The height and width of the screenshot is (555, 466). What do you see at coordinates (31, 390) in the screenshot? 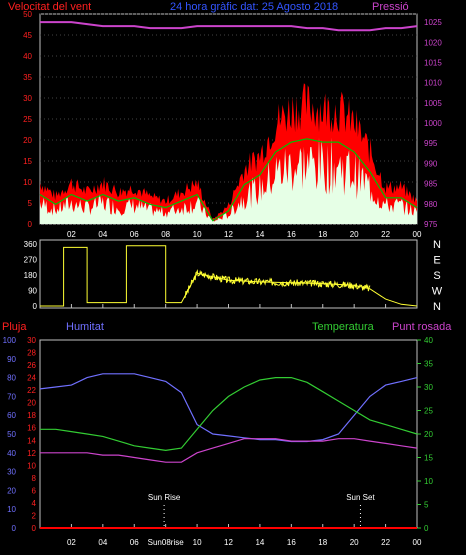
I see `tick-label: 22` at bounding box center [31, 390].